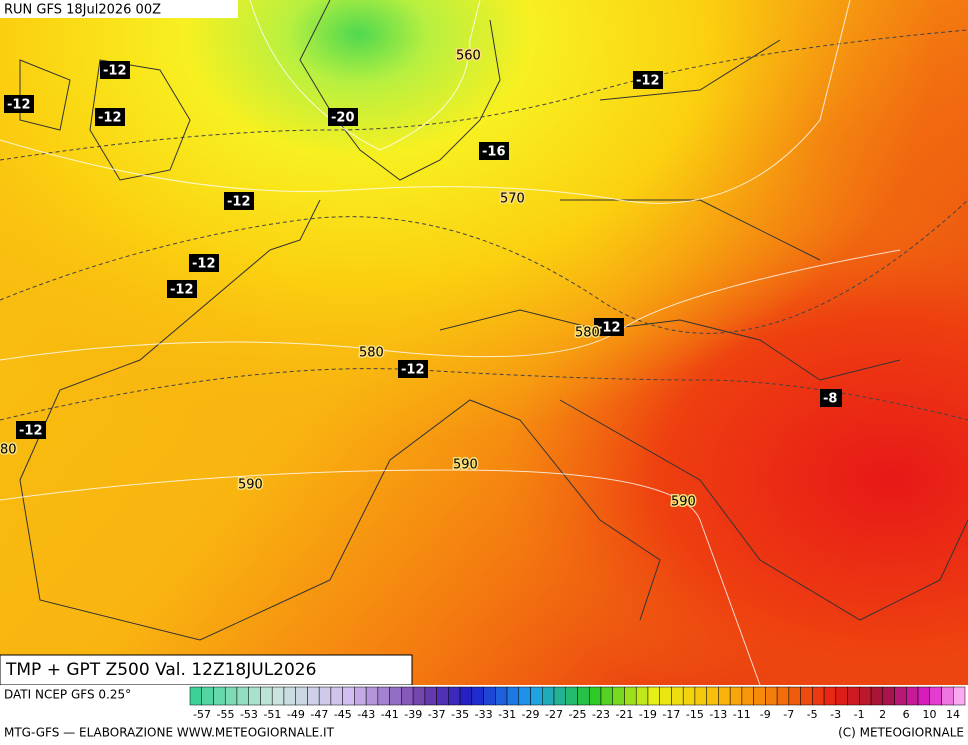 This screenshot has height=745, width=968. I want to click on scale-label: -3, so click(835, 714).